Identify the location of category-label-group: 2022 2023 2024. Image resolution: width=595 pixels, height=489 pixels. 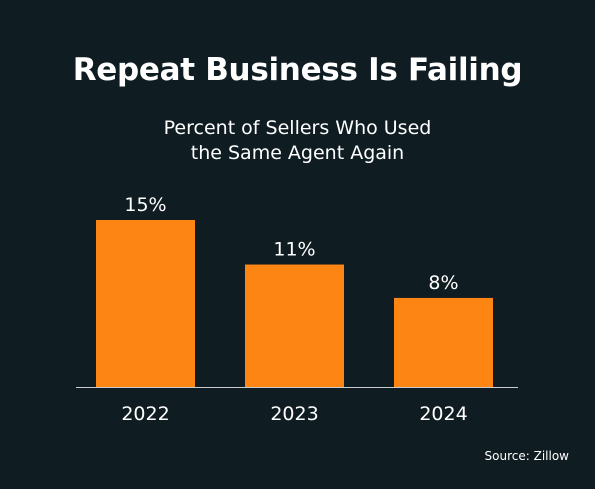
(294, 414).